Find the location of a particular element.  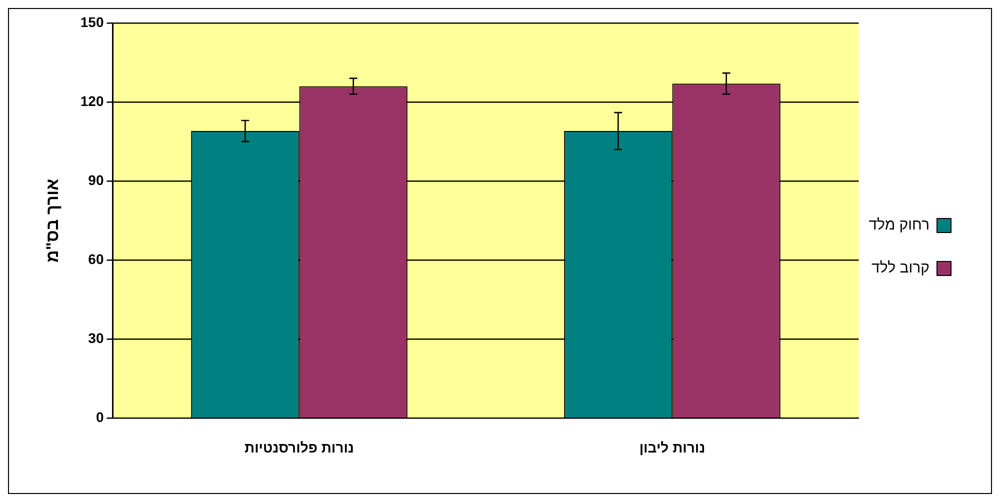

y-tick-label: 0 is located at coordinates (100, 417).